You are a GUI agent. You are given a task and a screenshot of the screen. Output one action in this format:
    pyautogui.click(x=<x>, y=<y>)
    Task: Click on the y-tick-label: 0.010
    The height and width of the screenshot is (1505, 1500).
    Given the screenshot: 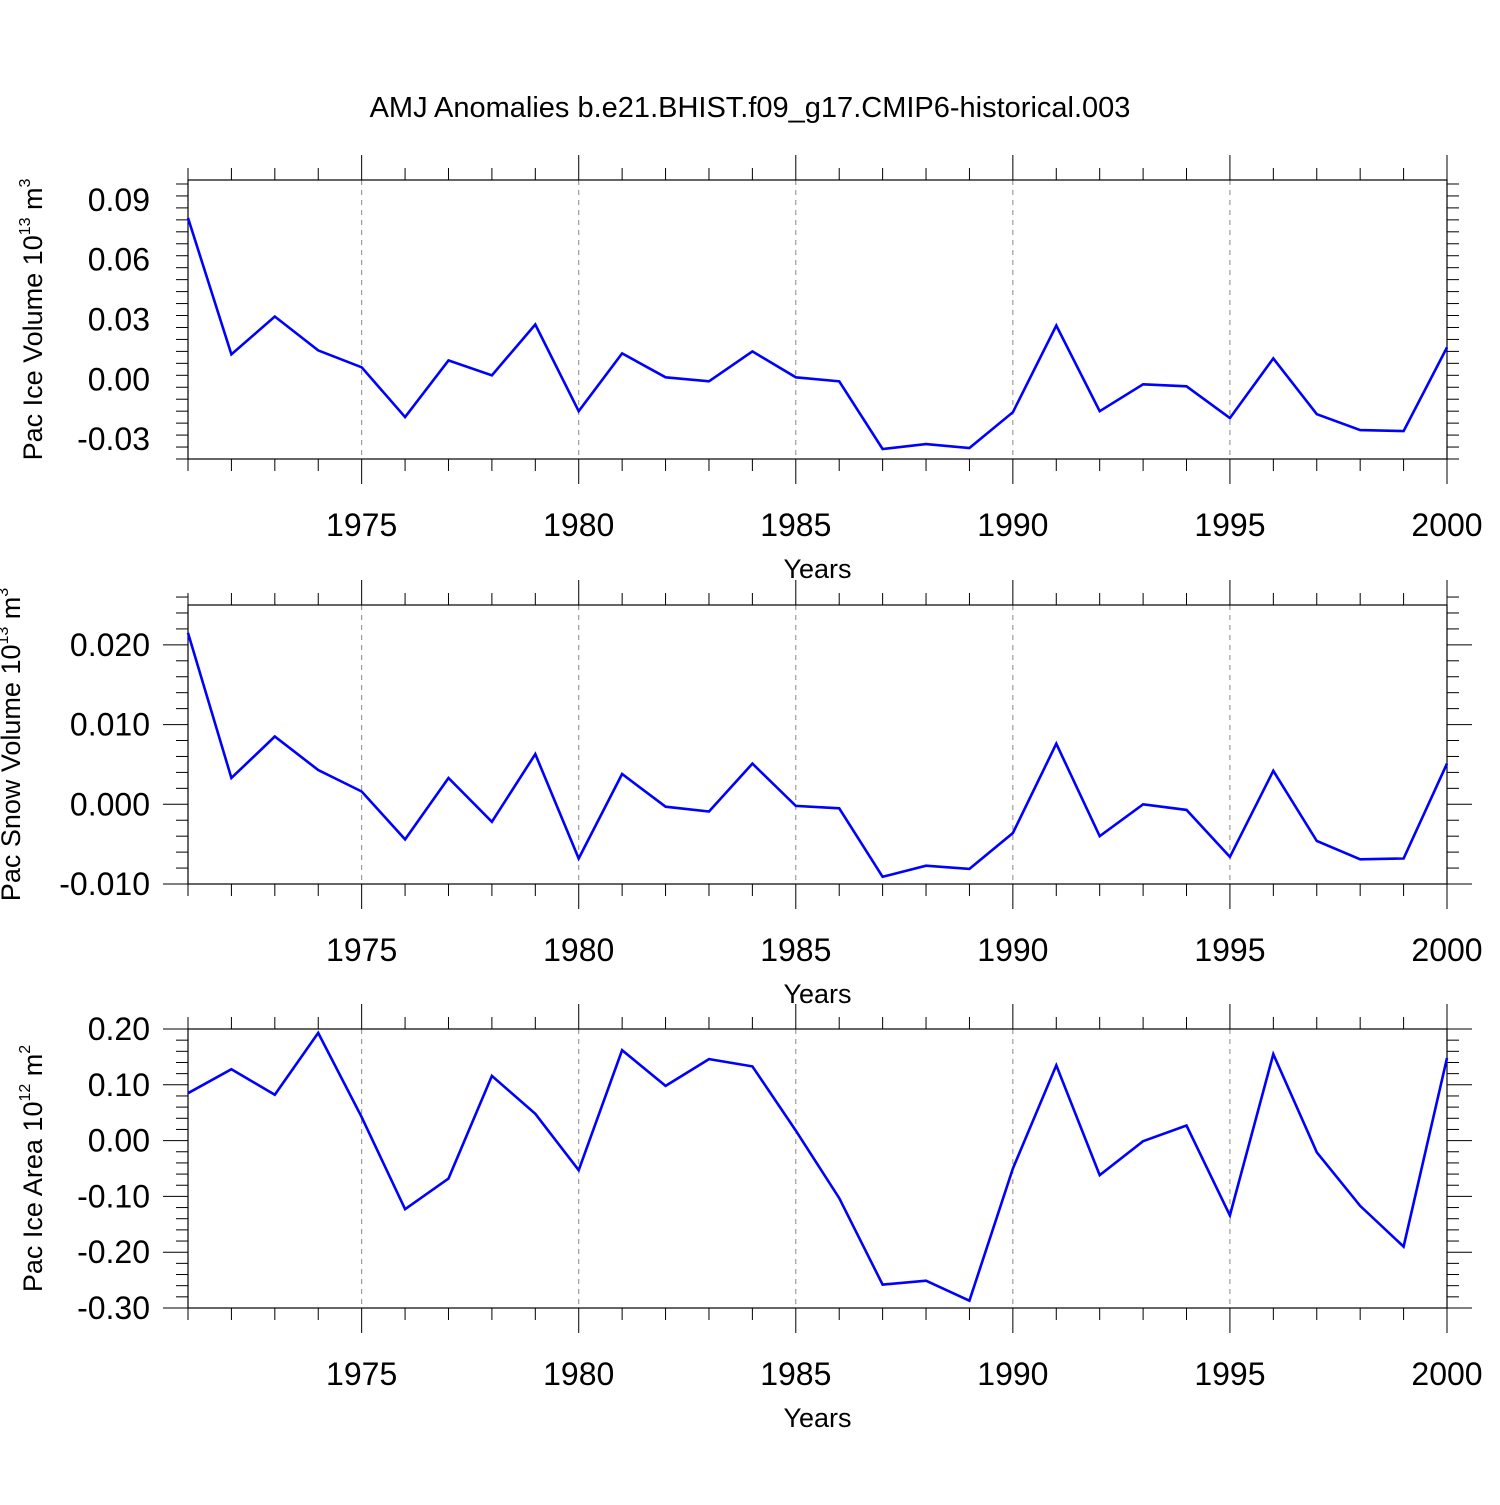 What is the action you would take?
    pyautogui.click(x=110, y=725)
    